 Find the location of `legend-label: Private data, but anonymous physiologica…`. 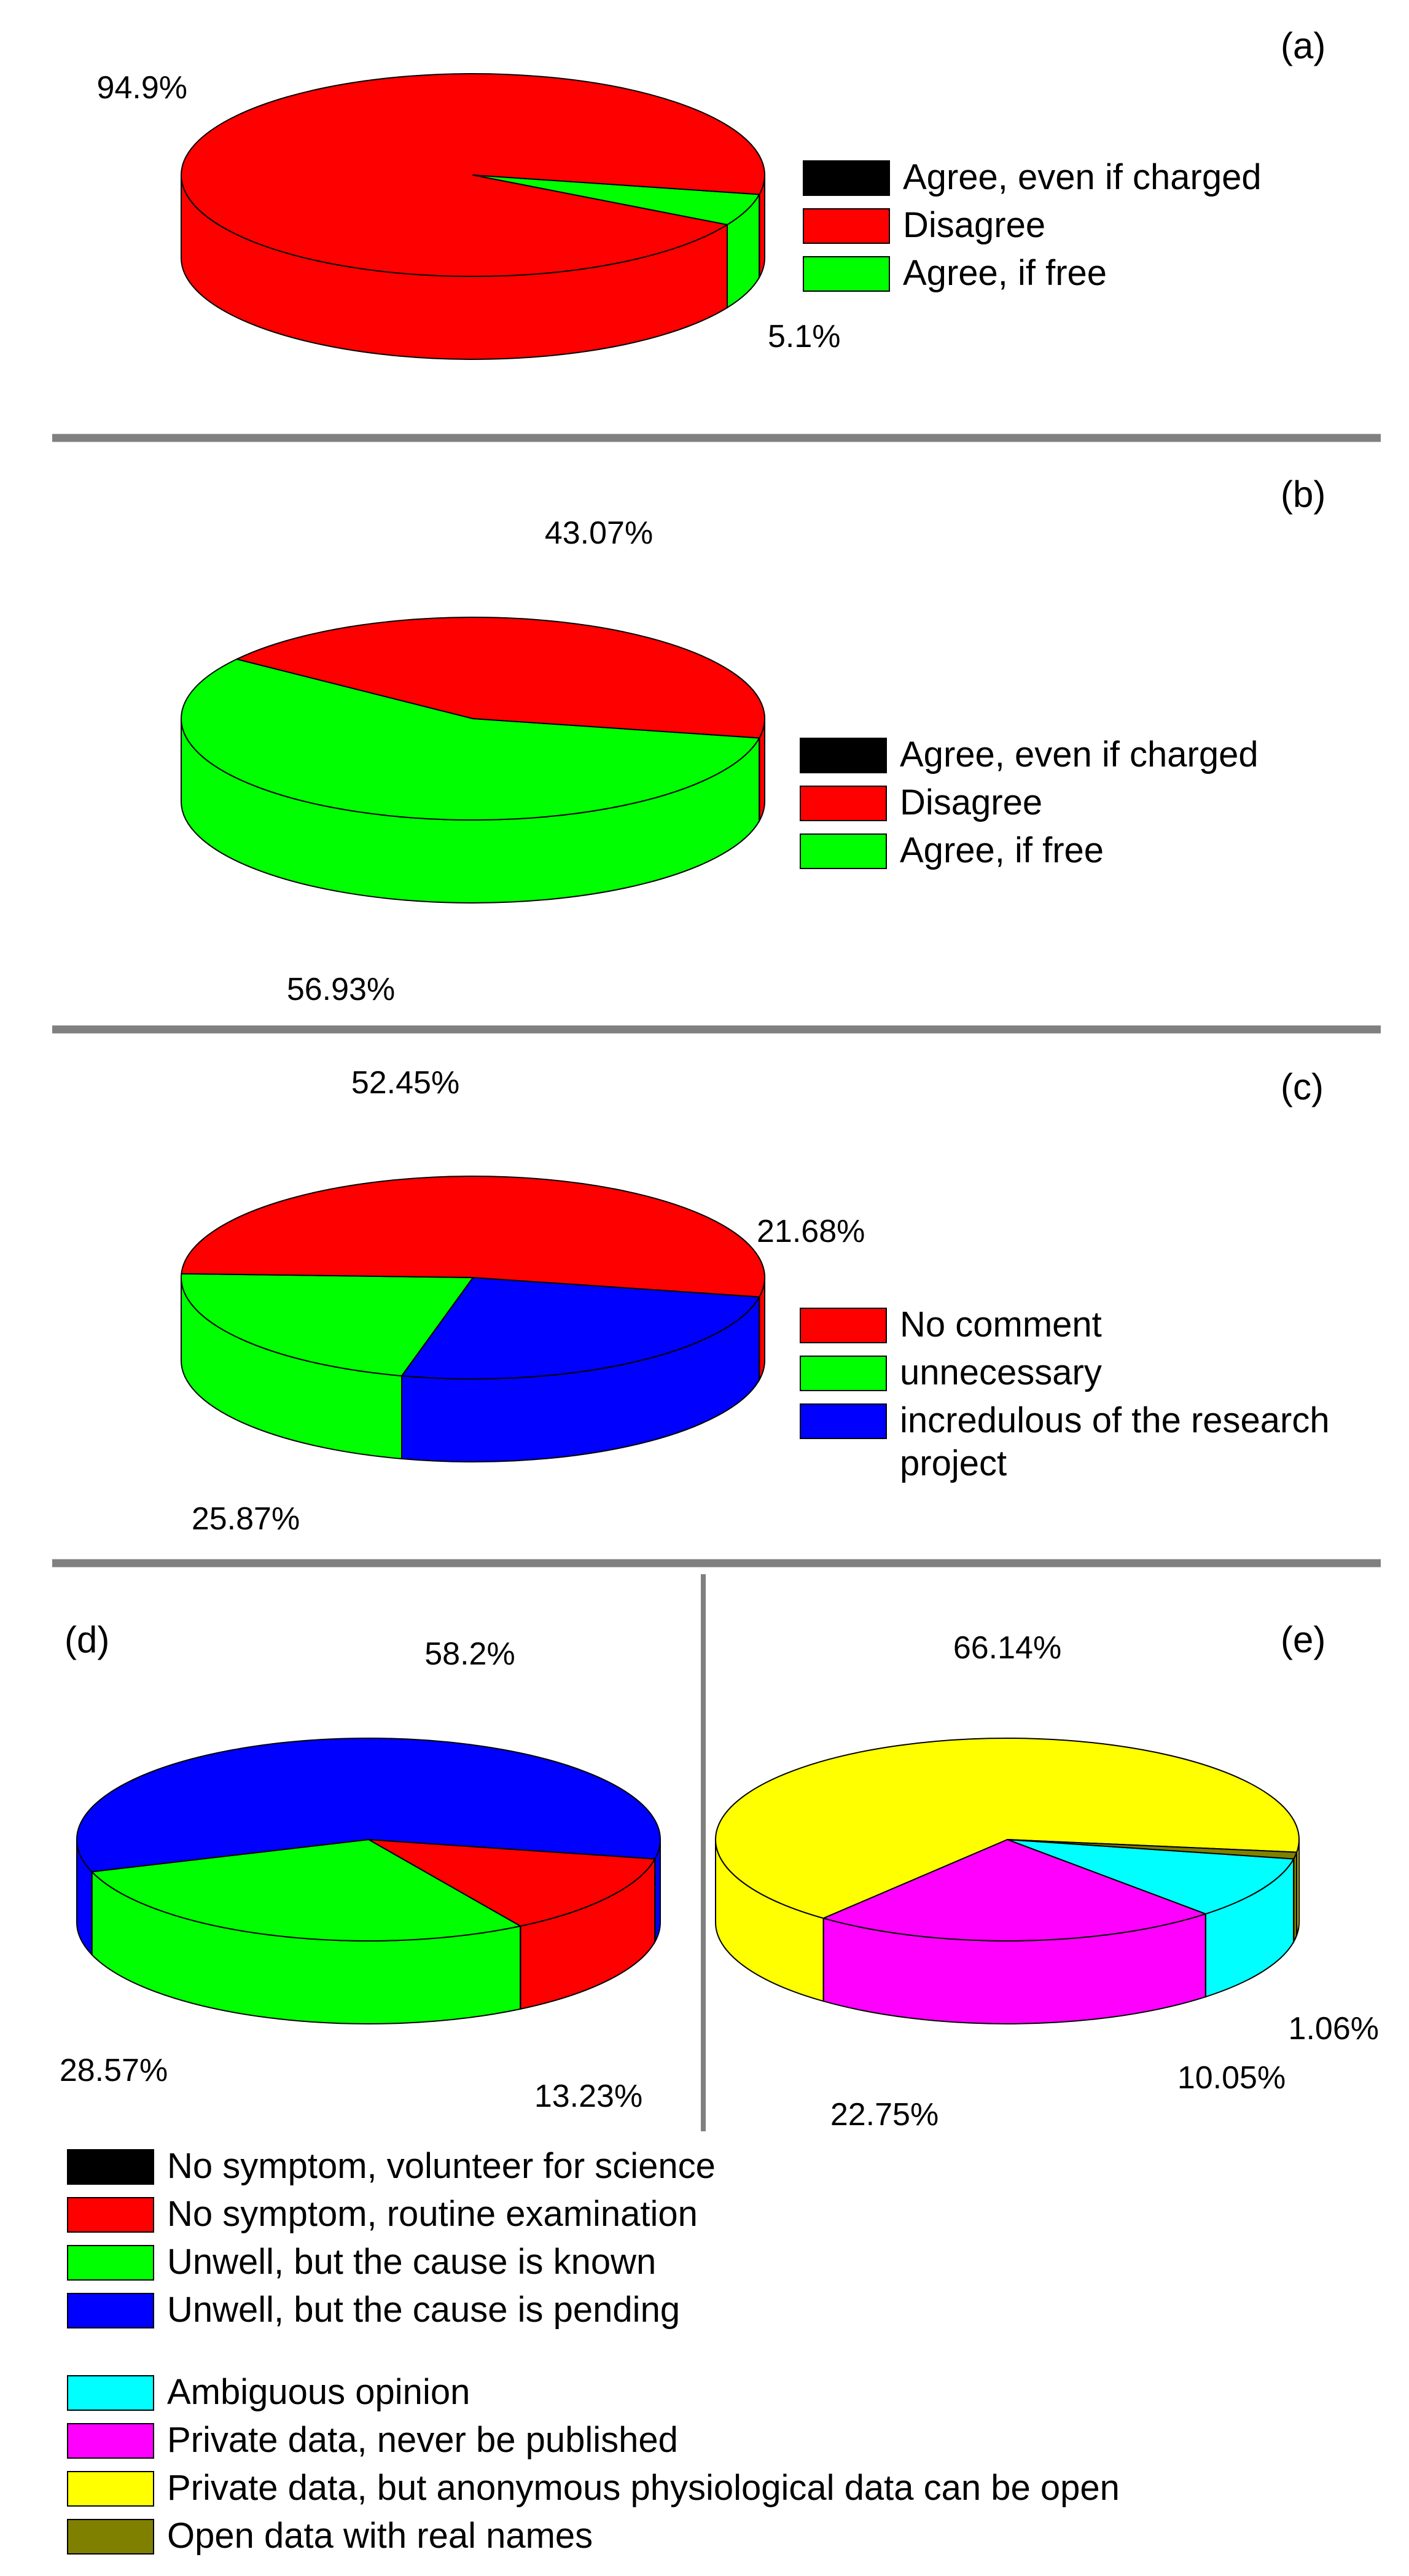

legend-label: Private data, but anonymous physiologica… is located at coordinates (643, 2488).